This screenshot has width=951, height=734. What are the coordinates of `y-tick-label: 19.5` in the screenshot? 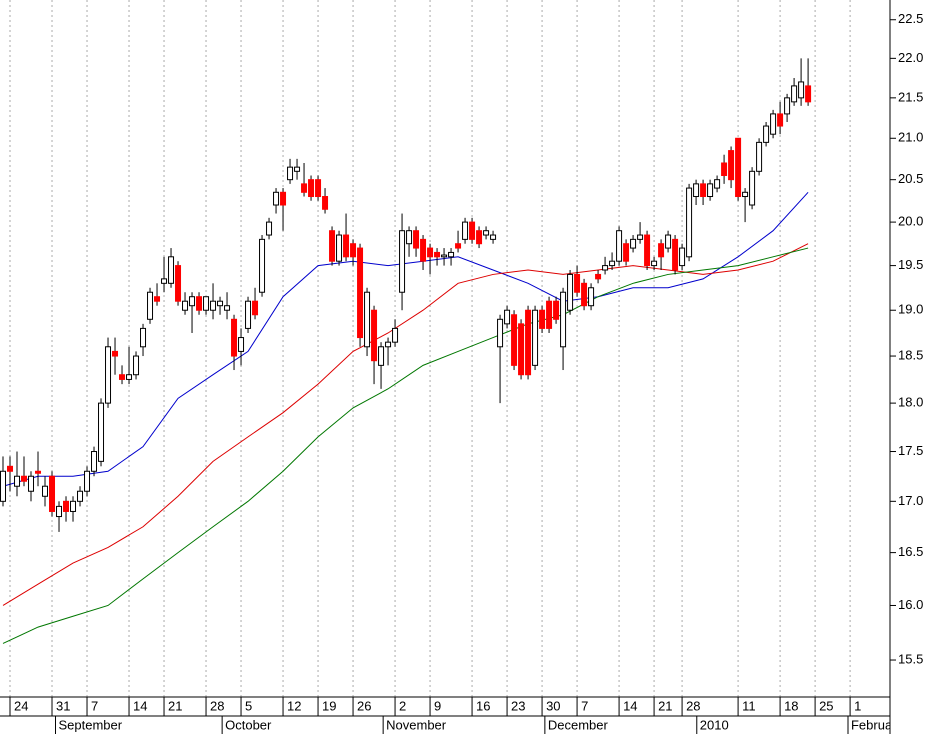 It's located at (910, 264).